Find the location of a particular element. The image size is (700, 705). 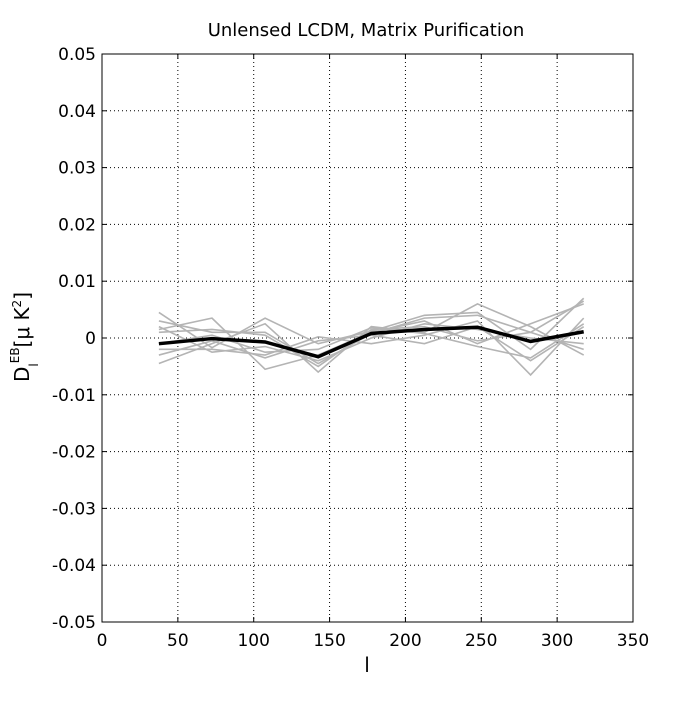

y-tick-label: -0.02 is located at coordinates (74, 453).